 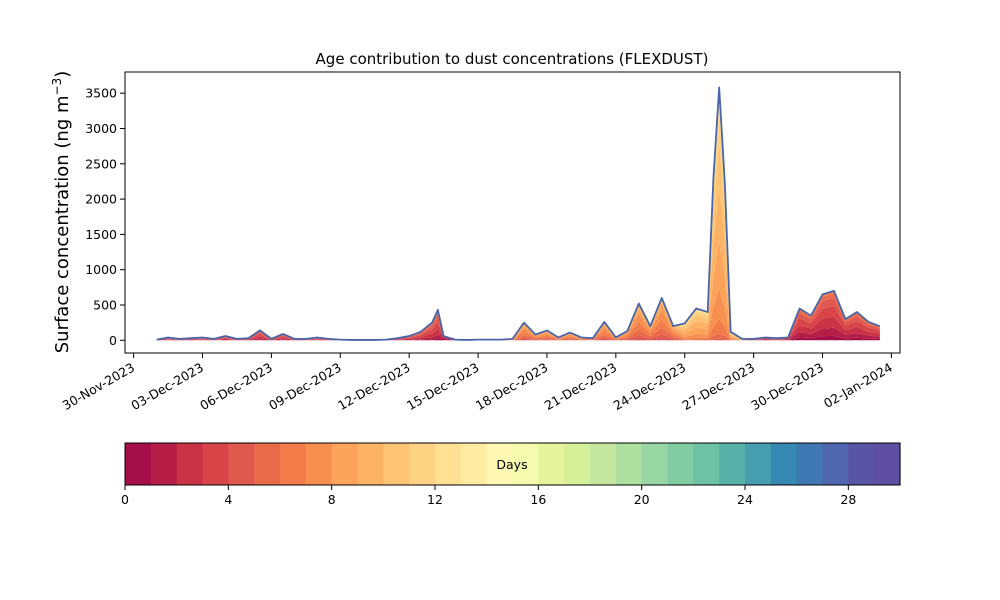 What do you see at coordinates (57, 87) in the screenshot?
I see `y-axis-label-exponent: −3` at bounding box center [57, 87].